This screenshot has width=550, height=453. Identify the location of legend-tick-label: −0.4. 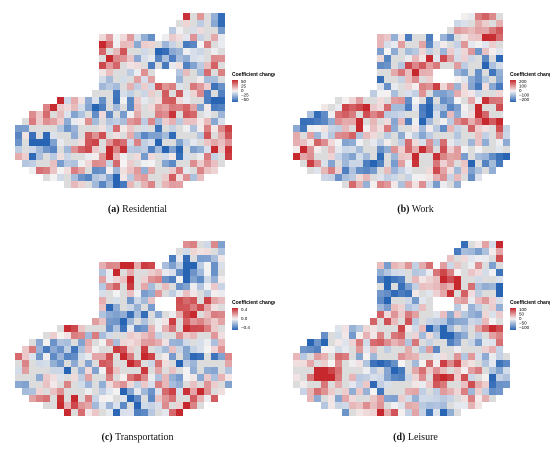
(245, 327).